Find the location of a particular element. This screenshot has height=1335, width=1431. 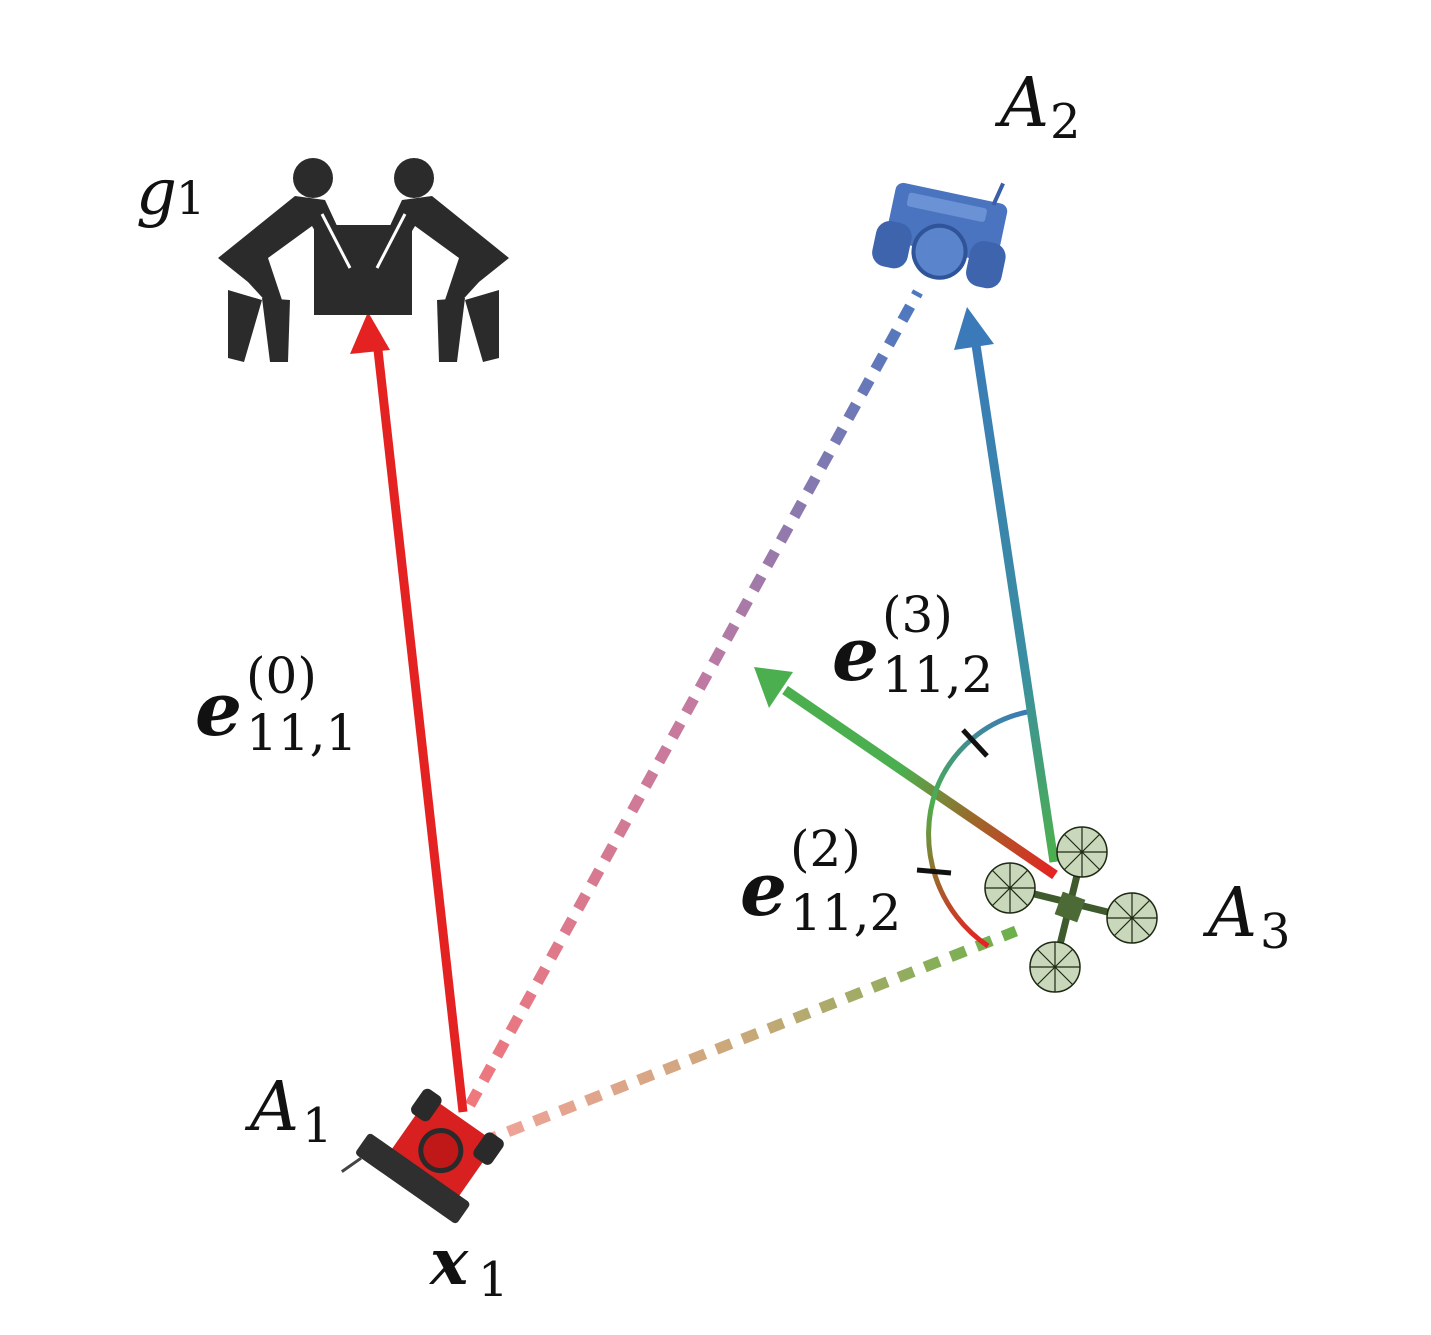

label-e0: e (0) 11,1 is located at coordinates (276, 704).